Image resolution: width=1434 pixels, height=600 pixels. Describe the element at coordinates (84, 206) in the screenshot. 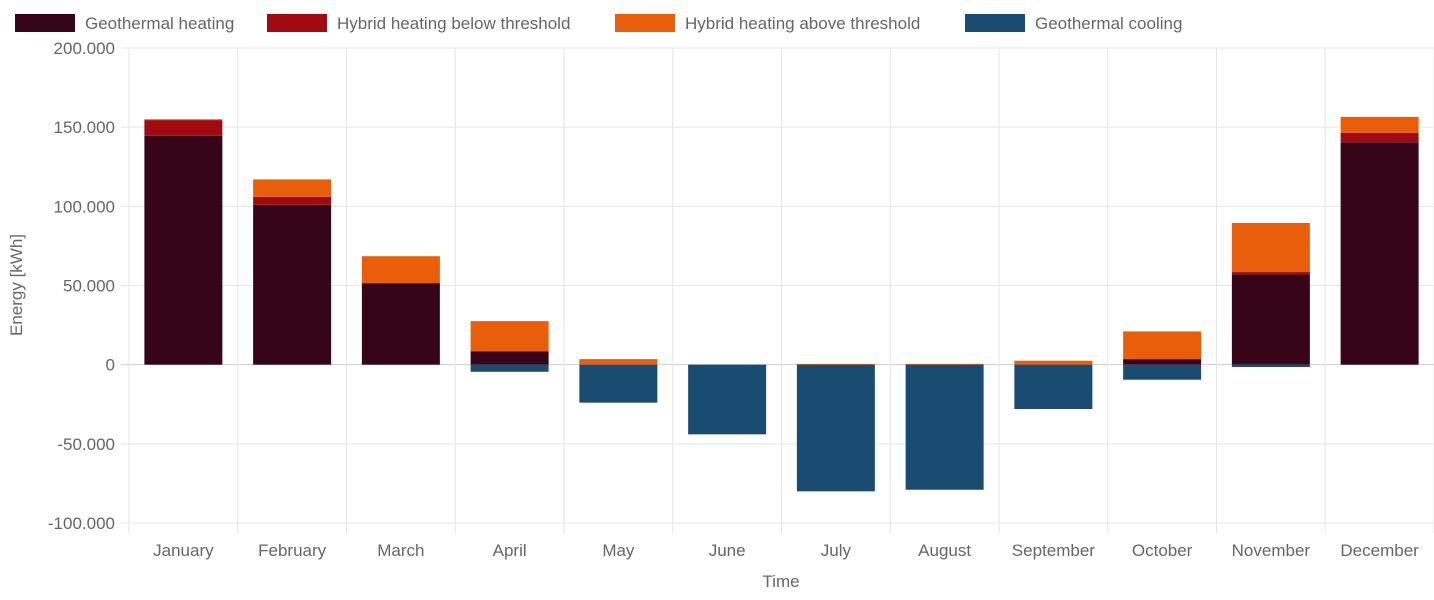

I see `y-tick-label-2: 100.000` at that location.